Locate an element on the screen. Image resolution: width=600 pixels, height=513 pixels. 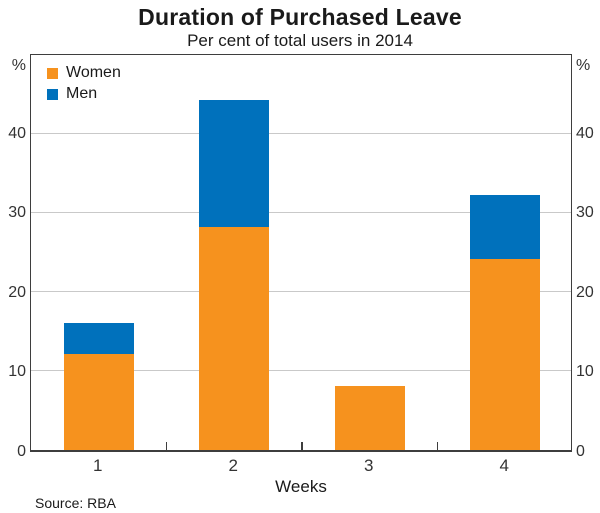
y-tick-label-right-20: 20 is located at coordinates (585, 292).